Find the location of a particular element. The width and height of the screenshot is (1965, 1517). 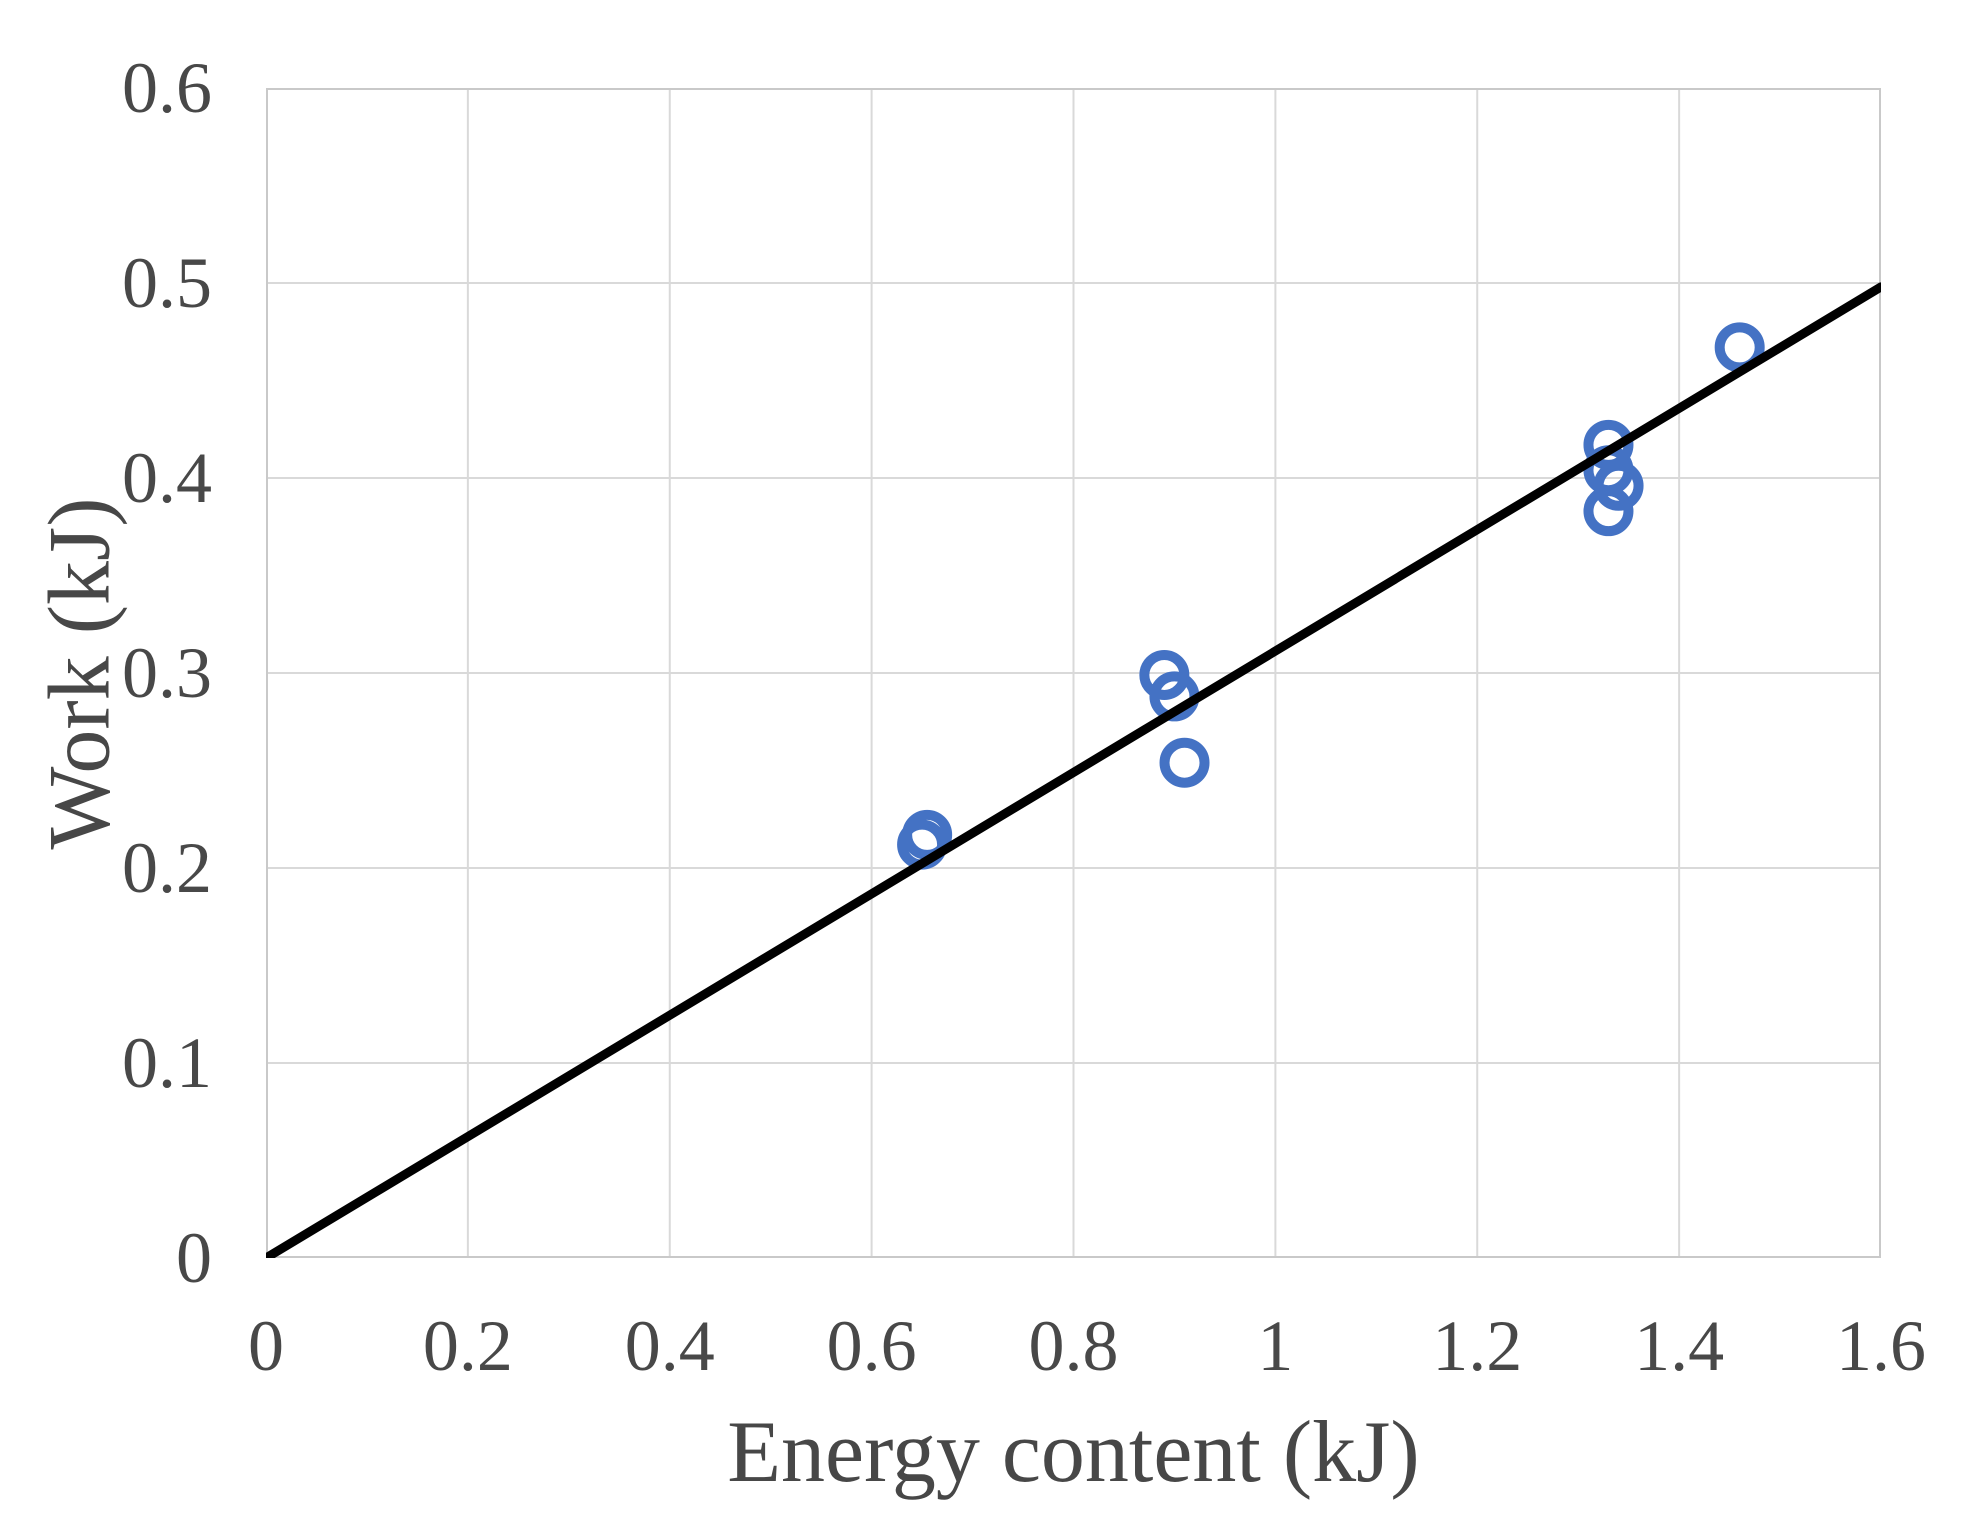

x-axis-title: Energy content (kJ) is located at coordinates (1073, 1452).